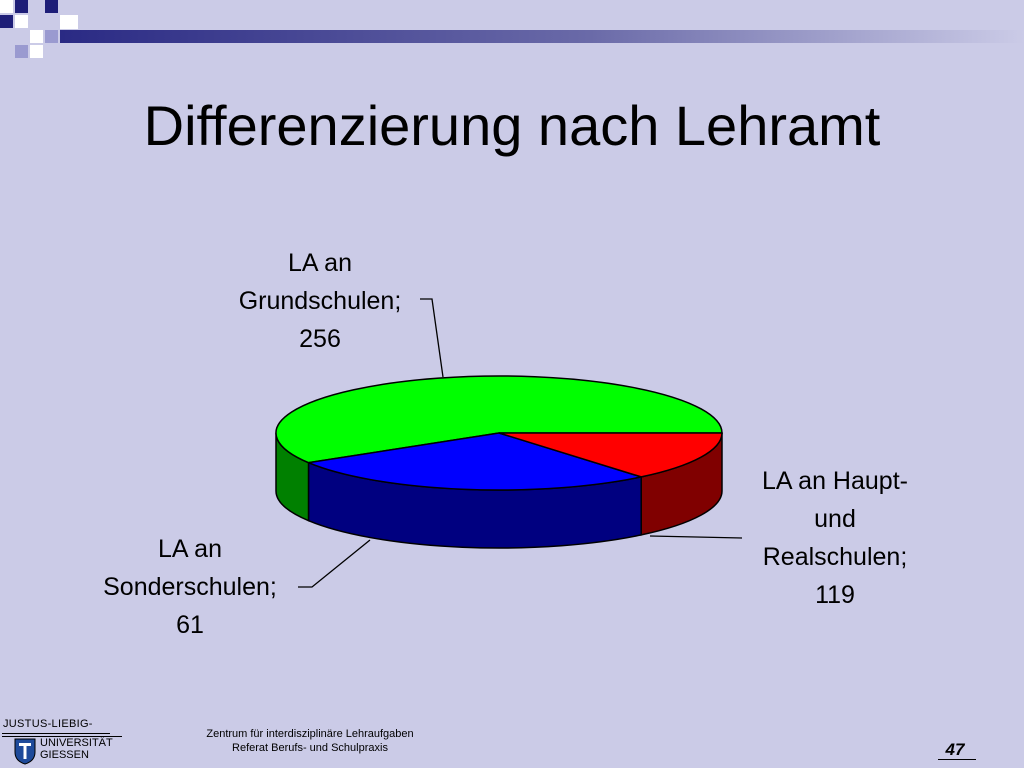 The width and height of the screenshot is (1024, 768). I want to click on footer-line2: Referat Berufs- und Schulpraxis, so click(310, 748).